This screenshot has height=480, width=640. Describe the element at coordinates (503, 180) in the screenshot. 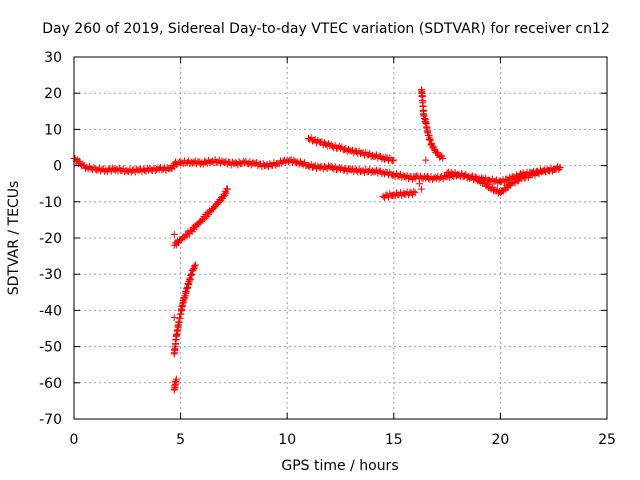

I see `series-arc-late-b` at that location.